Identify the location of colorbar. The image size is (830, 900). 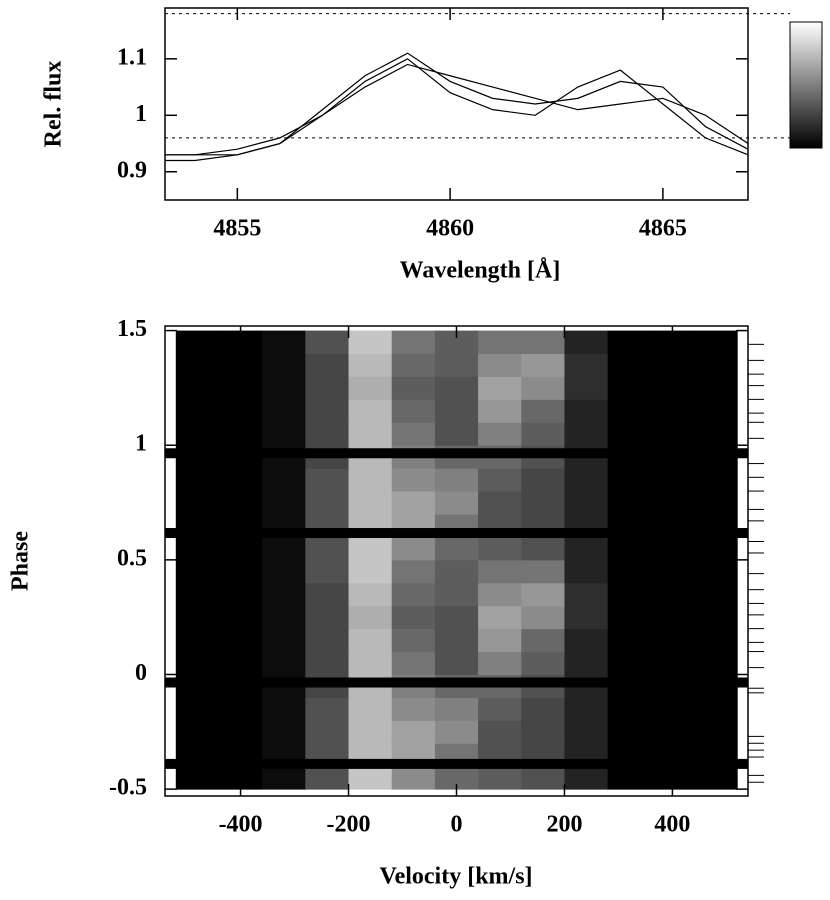
(806, 85).